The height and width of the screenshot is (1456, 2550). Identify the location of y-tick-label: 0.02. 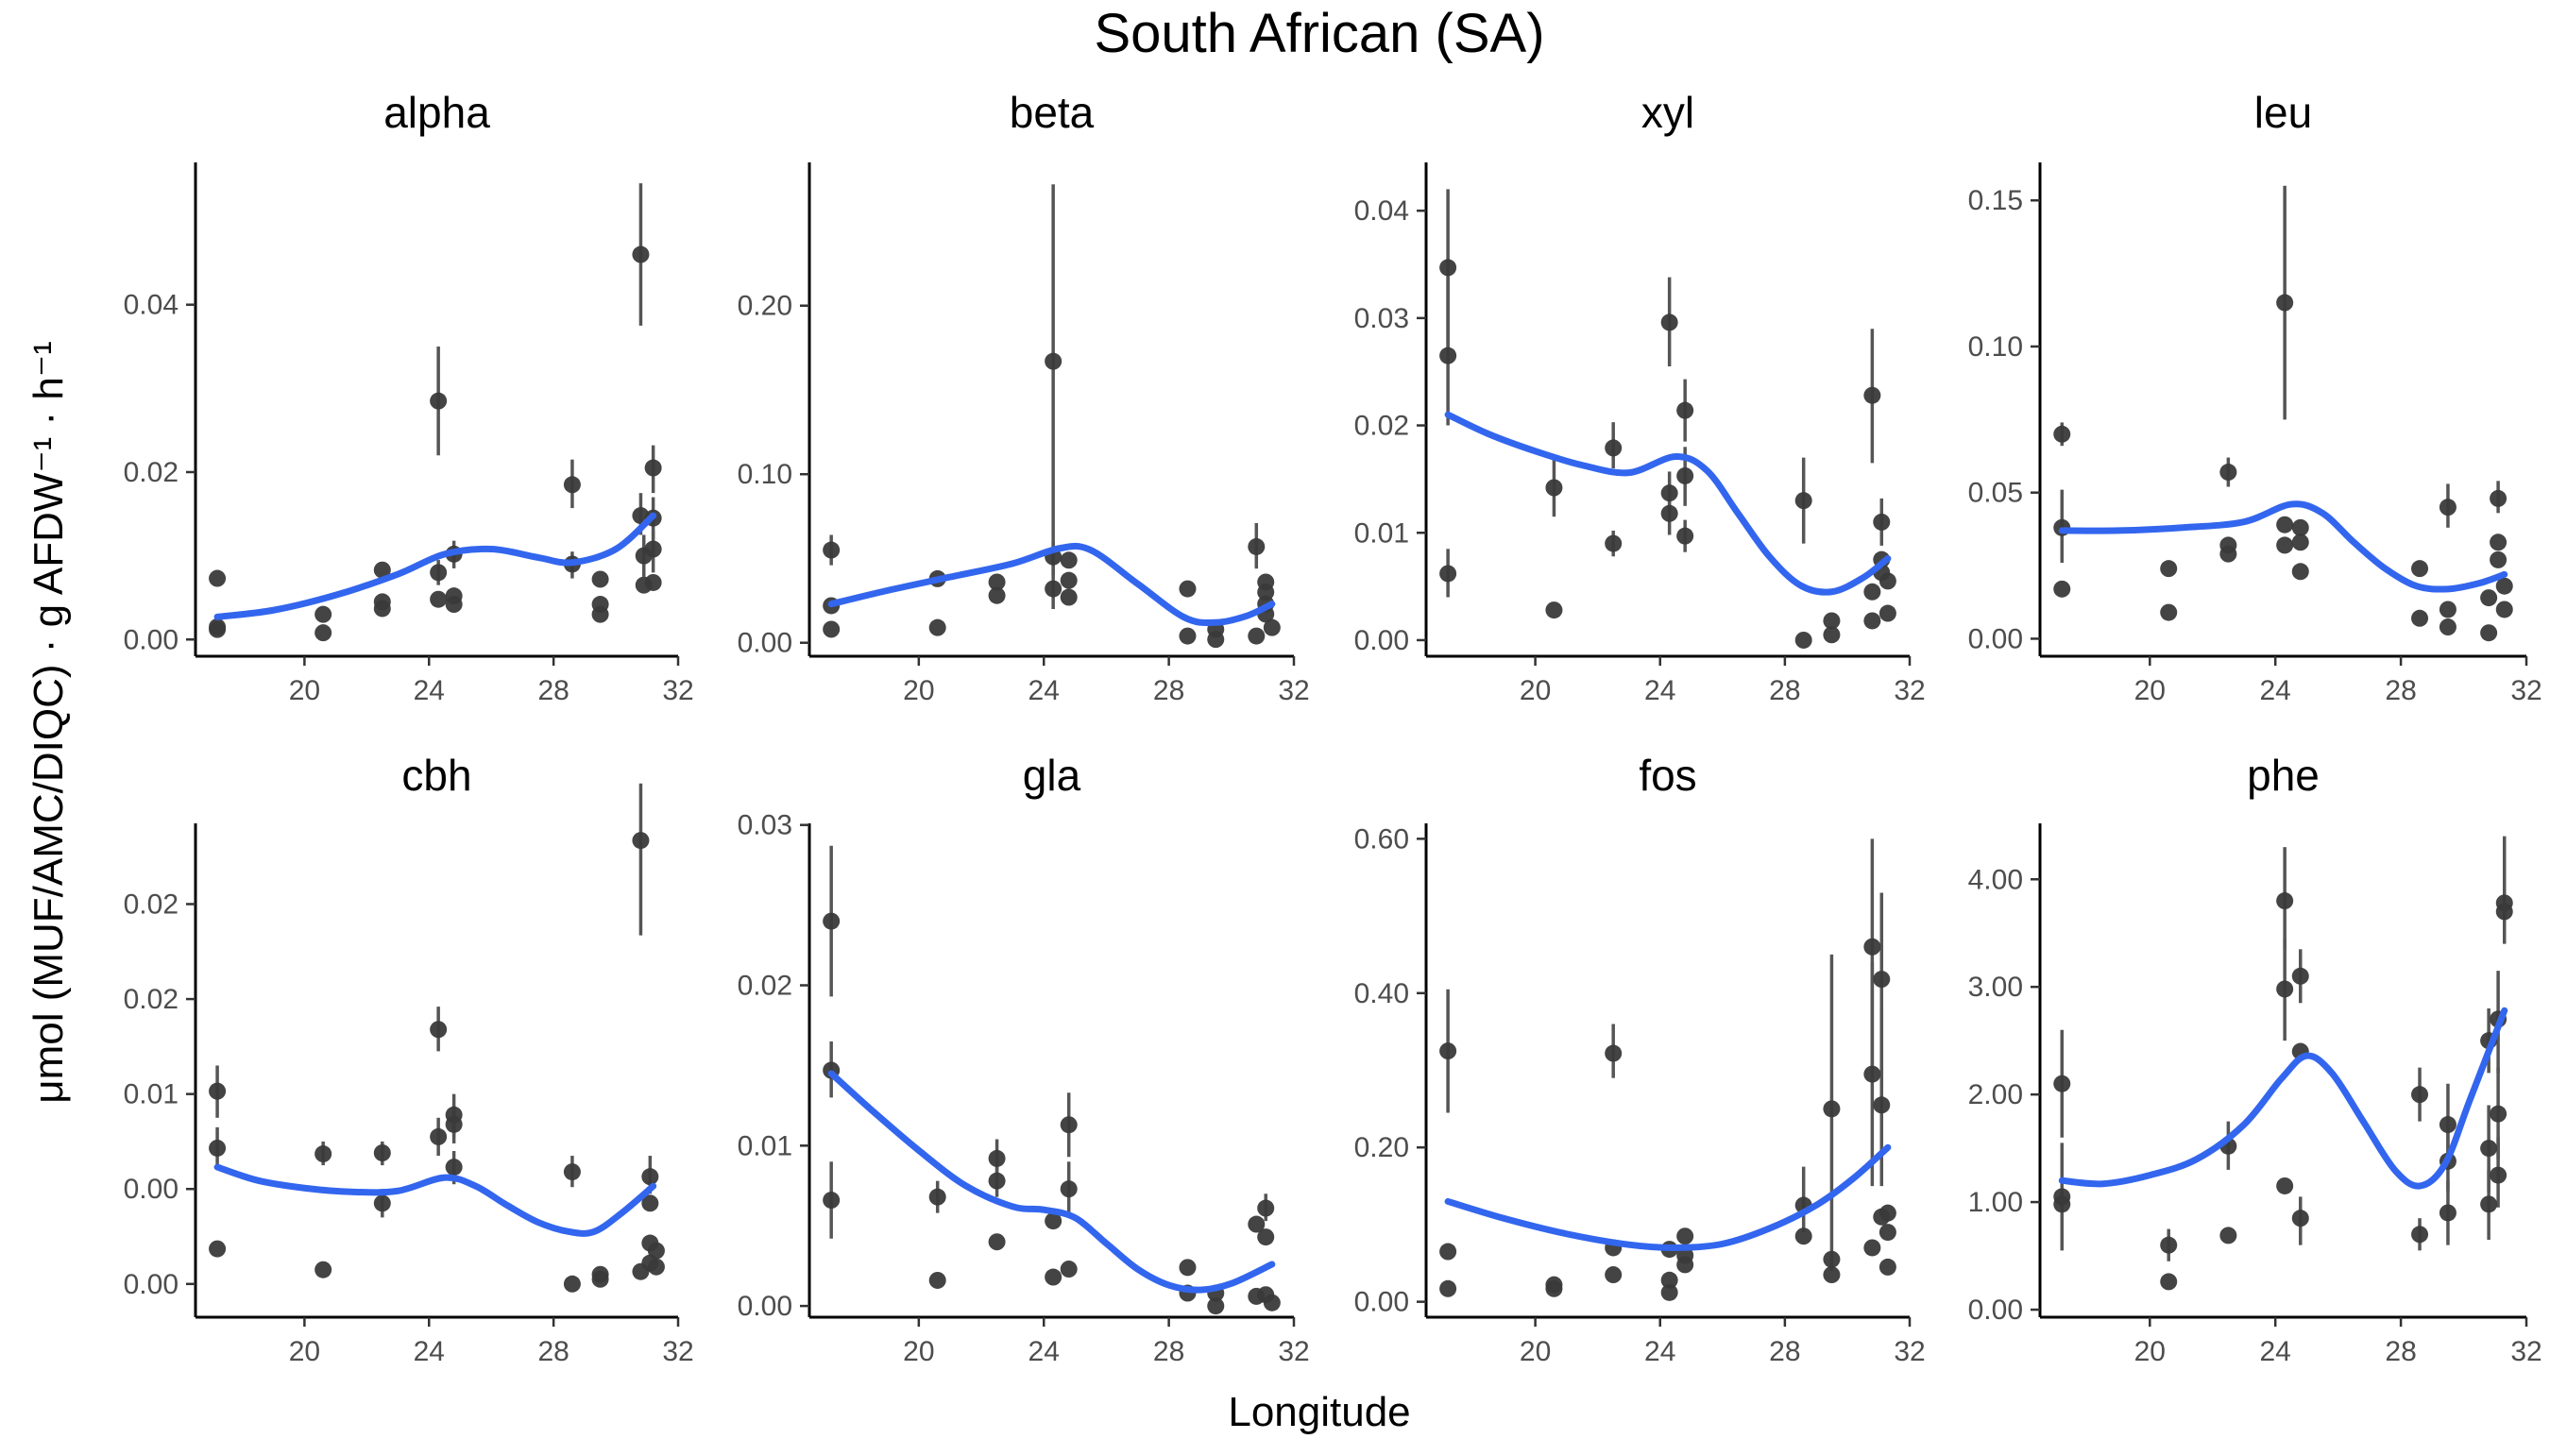
(765, 986).